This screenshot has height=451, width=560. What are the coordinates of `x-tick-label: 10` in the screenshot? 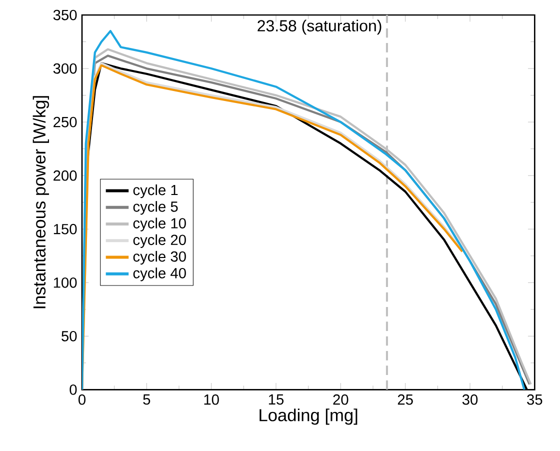 It's located at (211, 399).